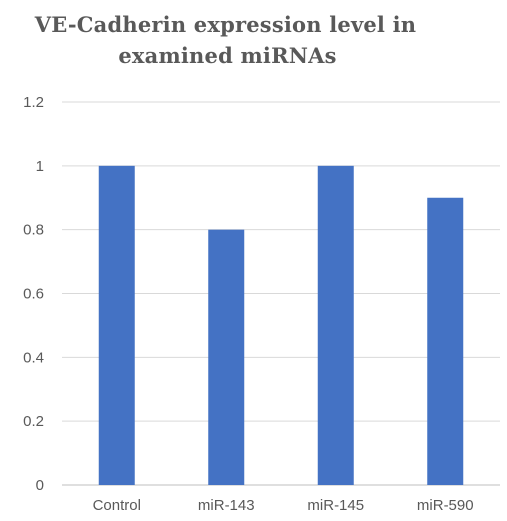  Describe the element at coordinates (33, 294) in the screenshot. I see `y-tick-label: 0.6` at that location.